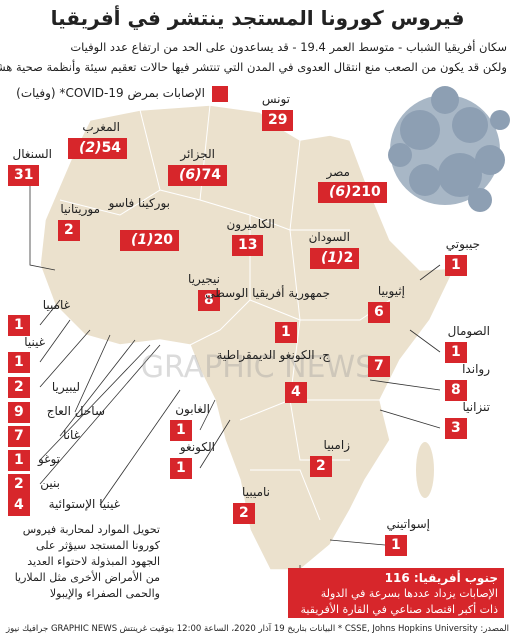  I want to click on cases: 8, so click(456, 390).